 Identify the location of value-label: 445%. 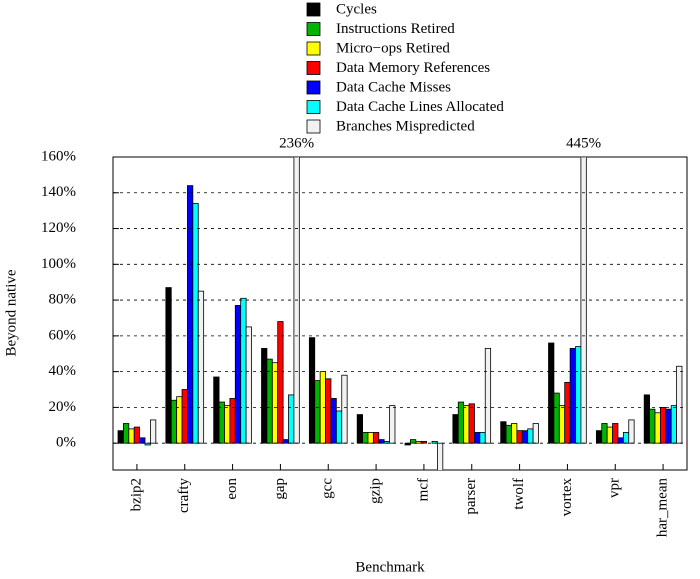
(583, 143).